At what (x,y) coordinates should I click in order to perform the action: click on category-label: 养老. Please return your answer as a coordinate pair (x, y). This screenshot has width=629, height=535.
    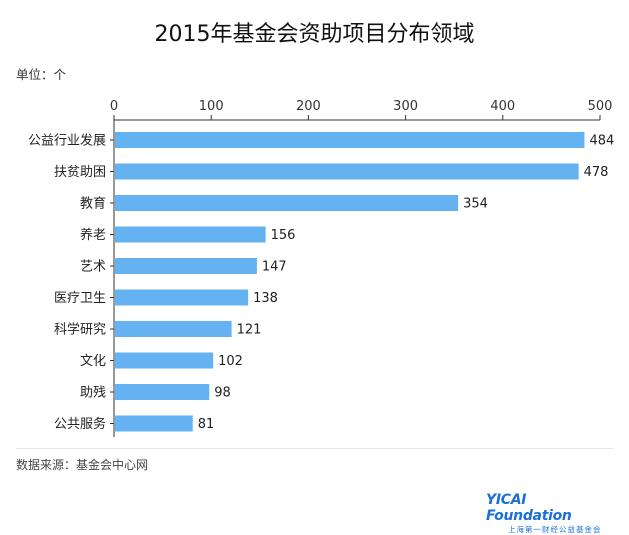
    Looking at the image, I should click on (93, 235).